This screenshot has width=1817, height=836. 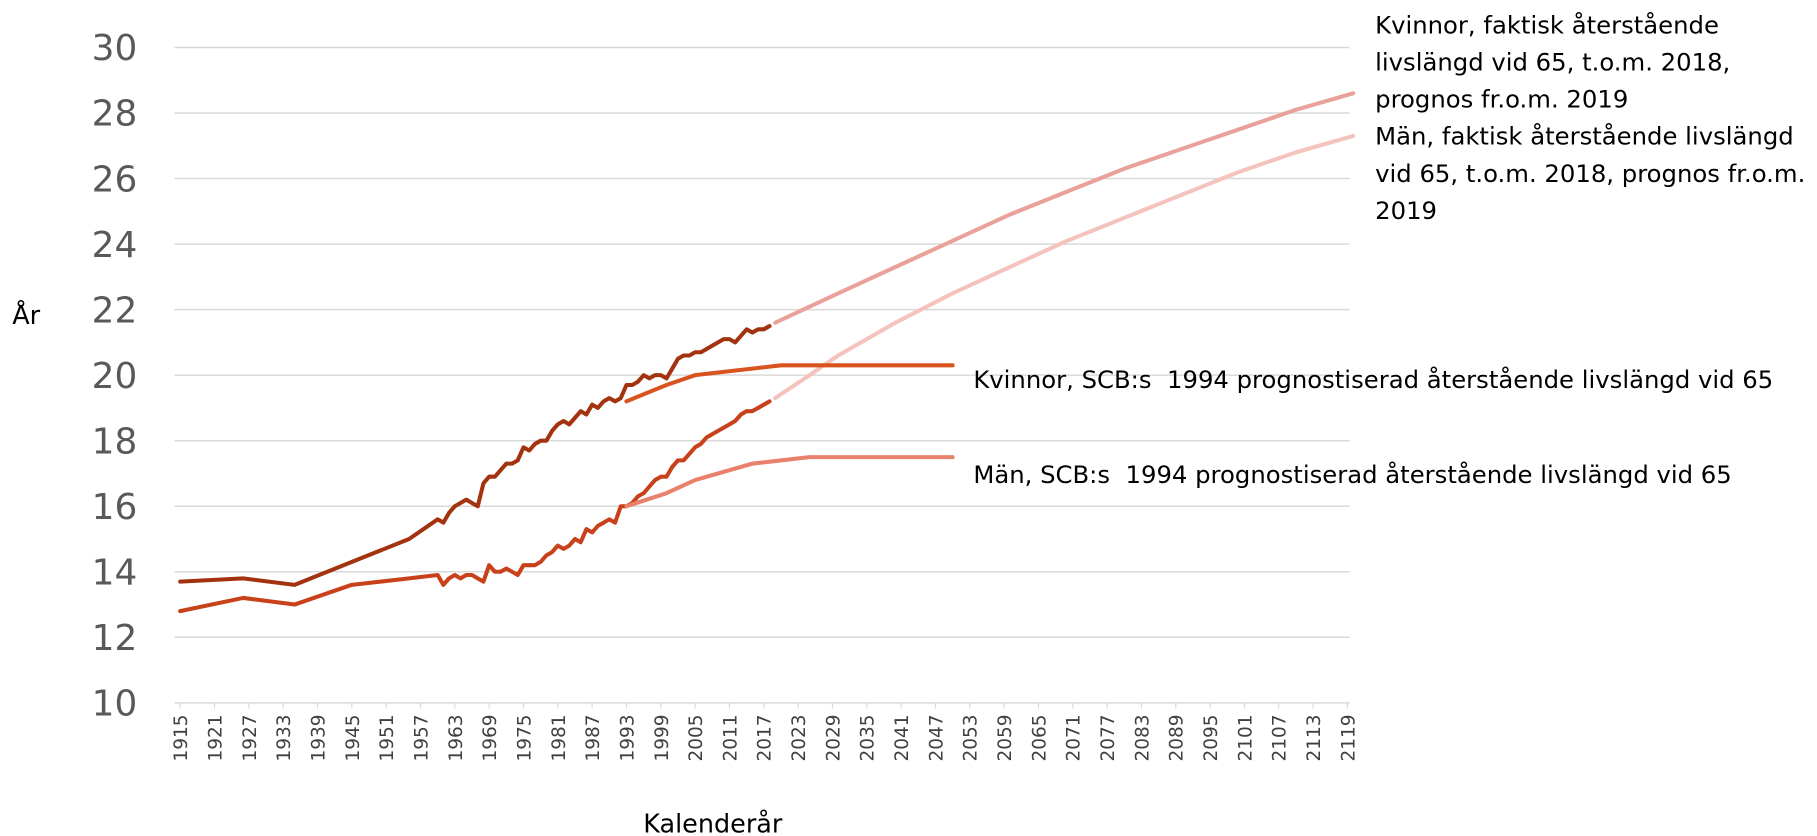 I want to click on x-tick-label: 1981, so click(x=559, y=737).